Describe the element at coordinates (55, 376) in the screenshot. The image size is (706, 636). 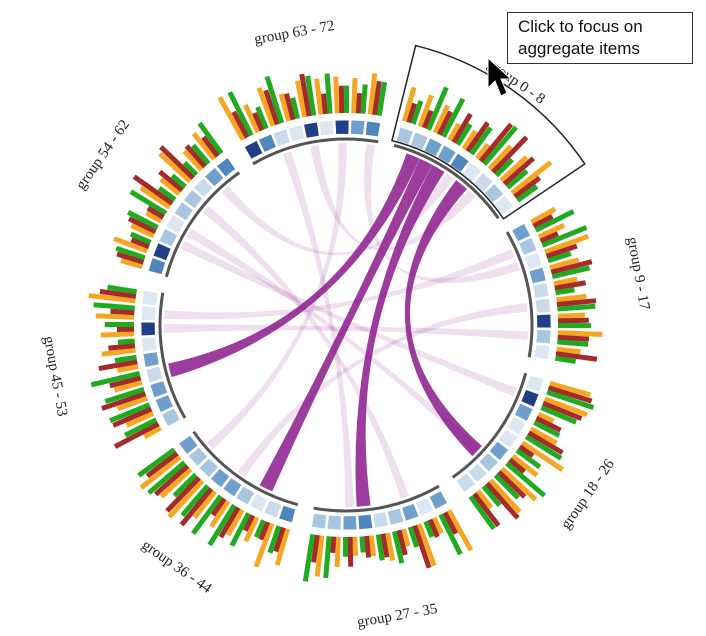
I see `group-label: group 45 - 53` at that location.